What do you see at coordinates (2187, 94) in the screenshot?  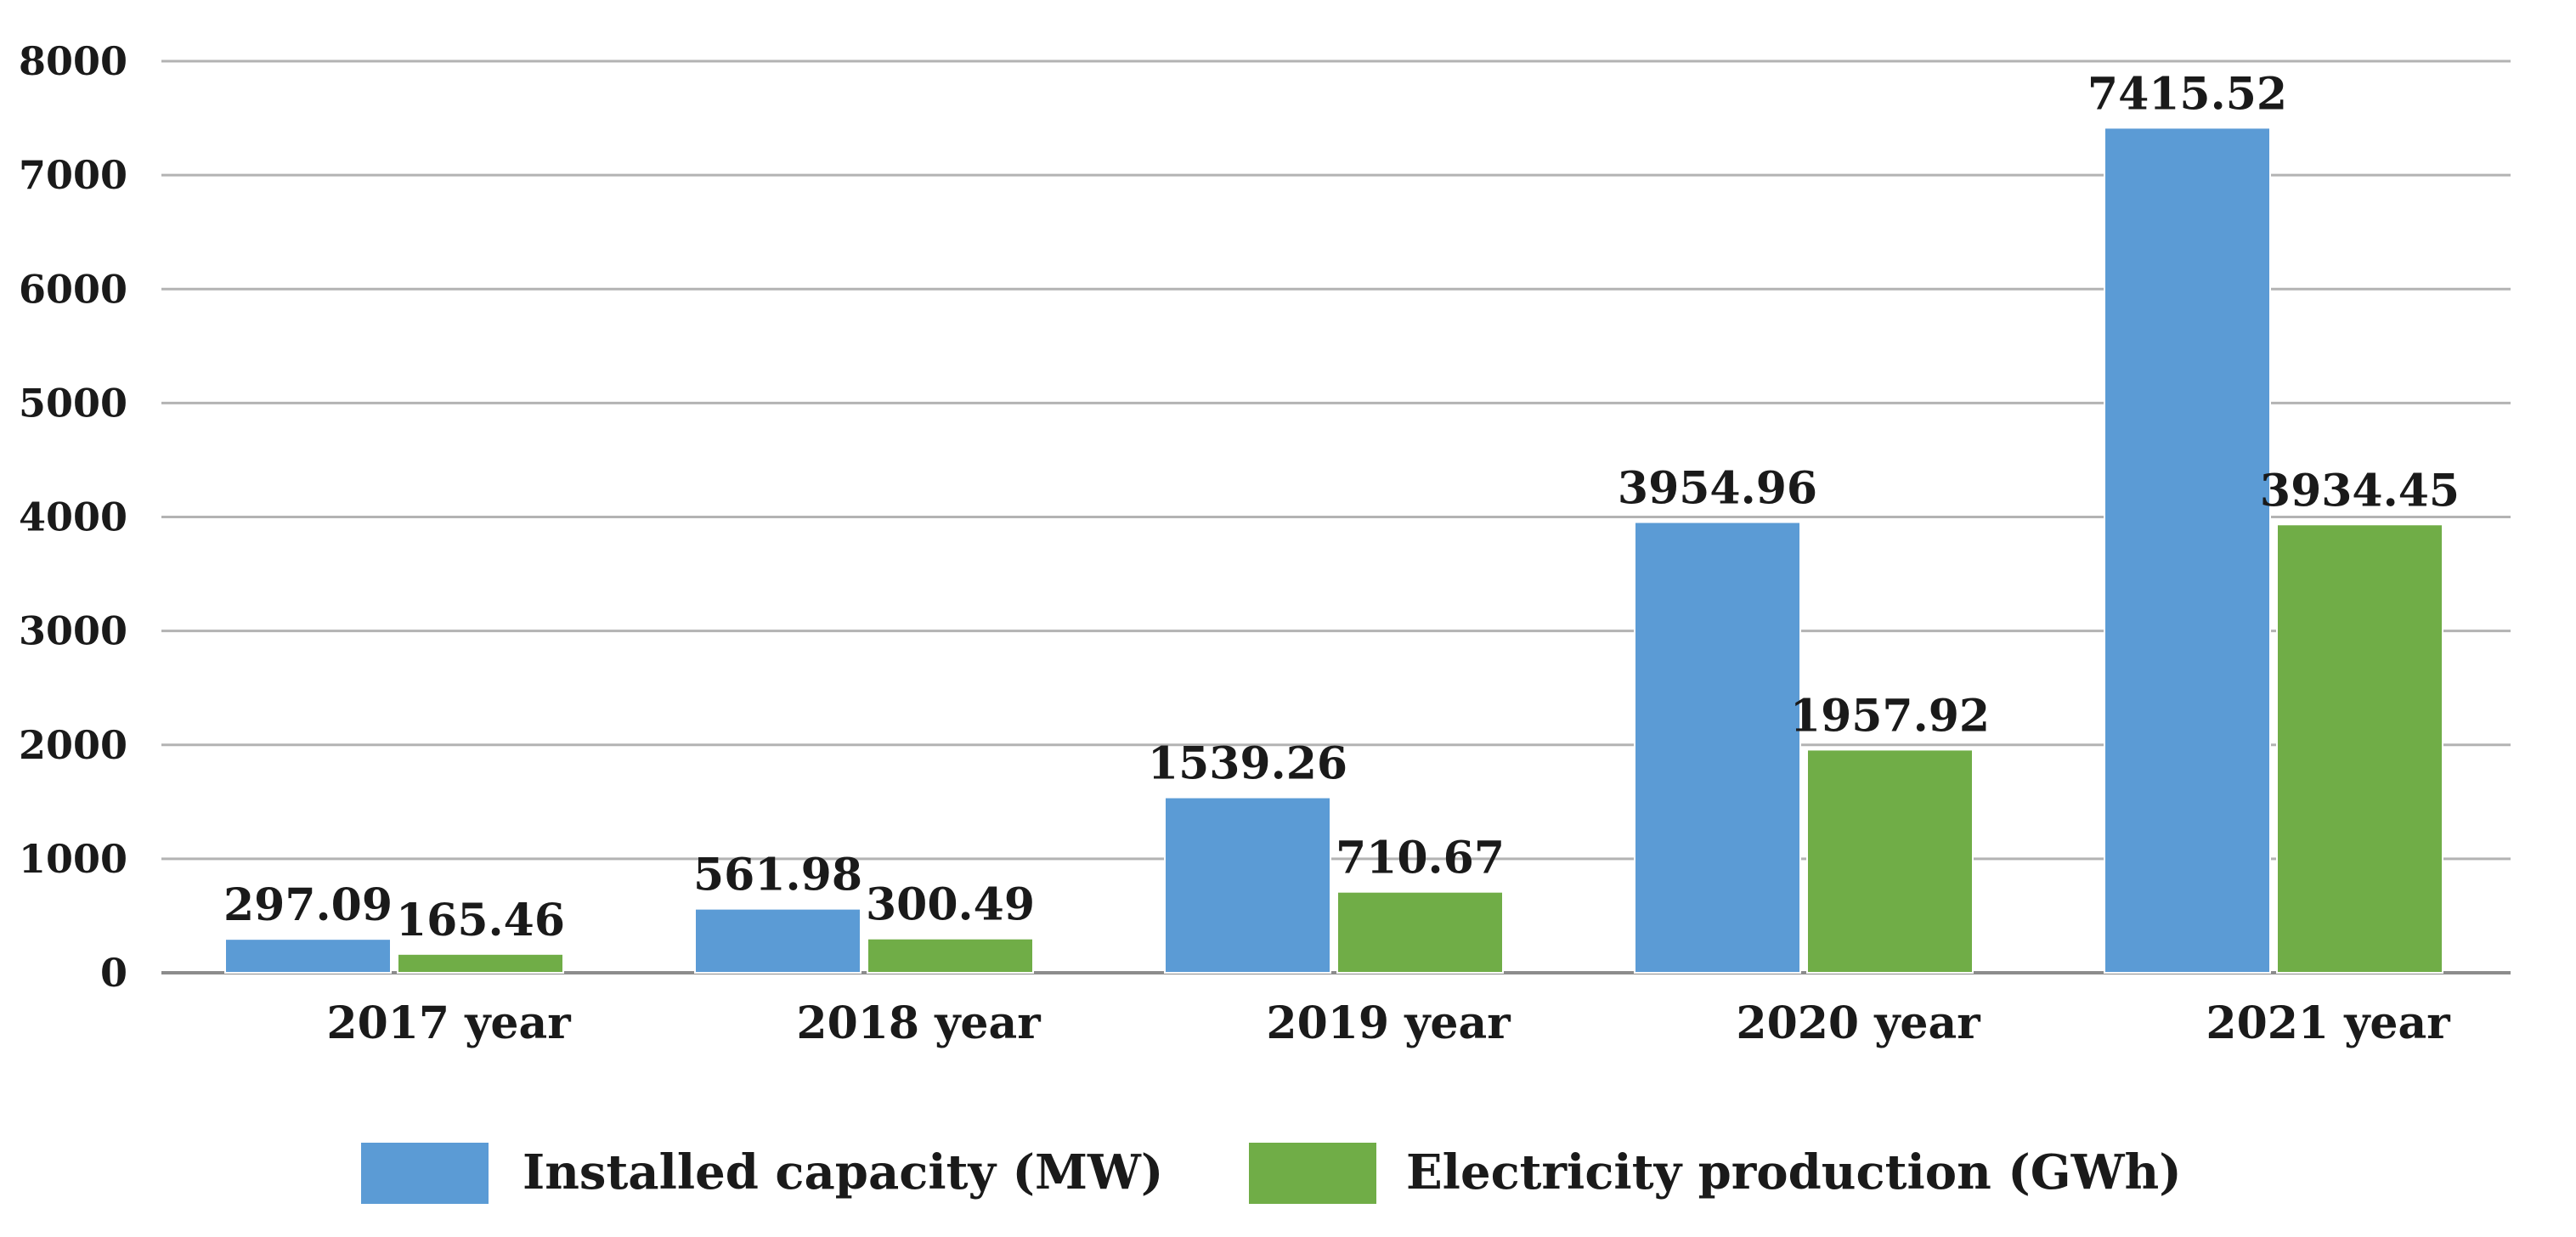 I see `data-label: 7415.52` at bounding box center [2187, 94].